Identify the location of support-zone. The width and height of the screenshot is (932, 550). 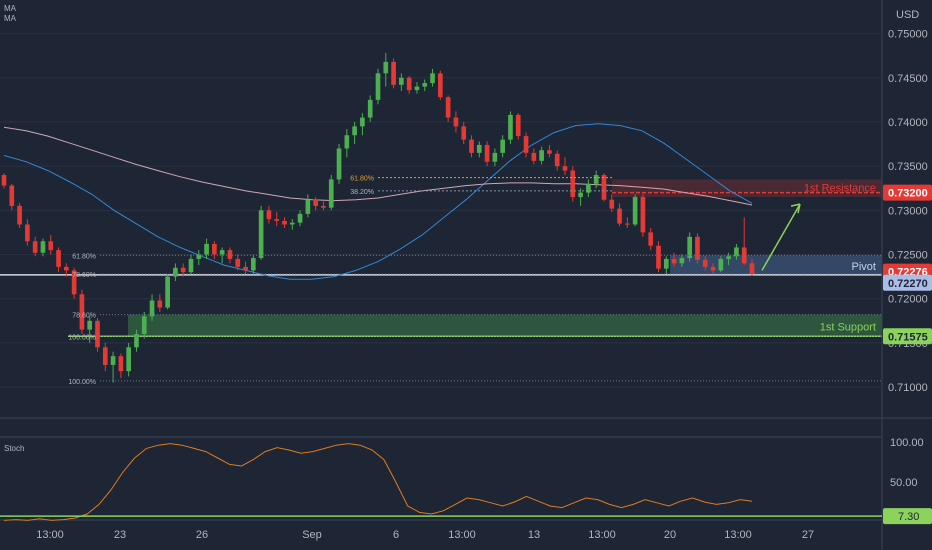
(505, 325).